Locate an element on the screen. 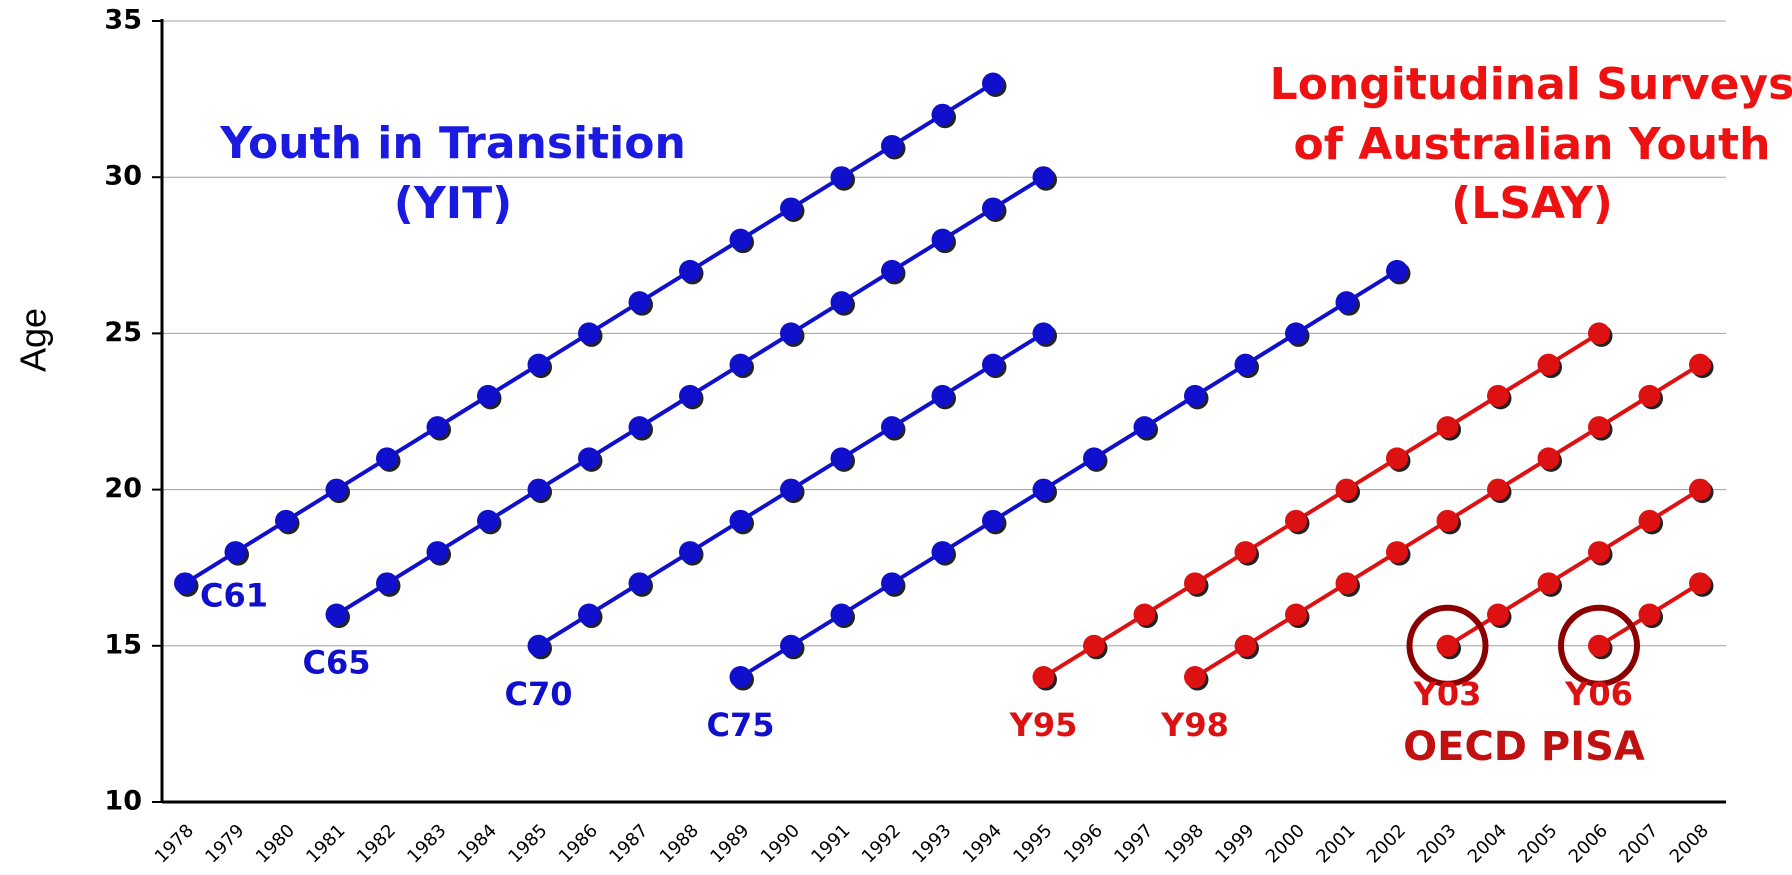  x-tick-label: 1980 is located at coordinates (275, 843).